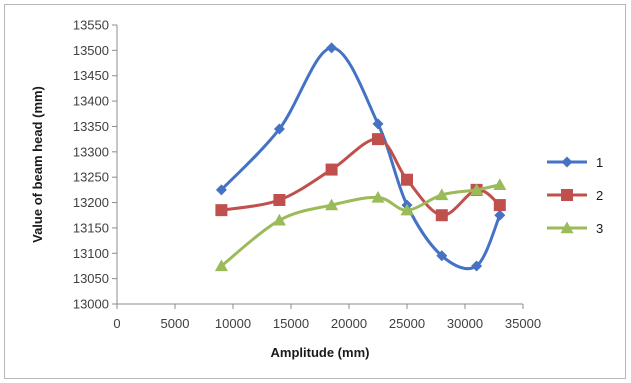 Image resolution: width=631 pixels, height=383 pixels. What do you see at coordinates (567, 195) in the screenshot?
I see `legend-series-2-marker` at bounding box center [567, 195].